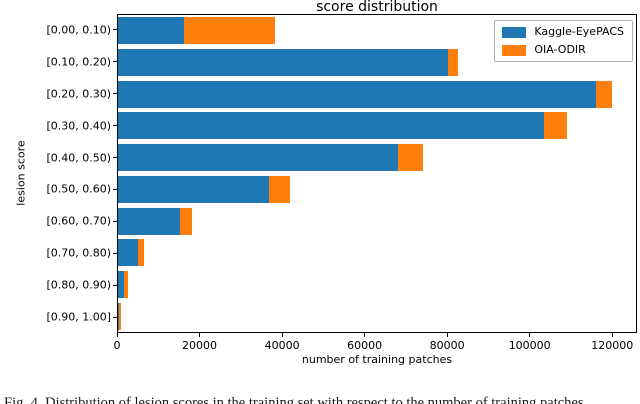 Image resolution: width=640 pixels, height=404 pixels. What do you see at coordinates (21, 173) in the screenshot?
I see `y-axis-label: lesion score` at bounding box center [21, 173].